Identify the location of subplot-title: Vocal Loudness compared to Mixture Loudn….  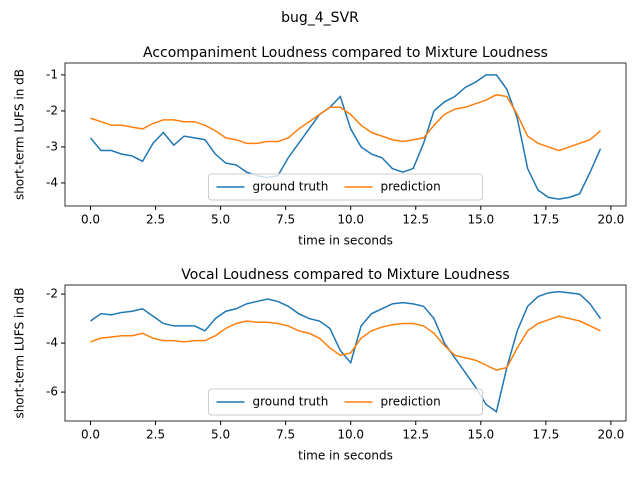
(345, 275).